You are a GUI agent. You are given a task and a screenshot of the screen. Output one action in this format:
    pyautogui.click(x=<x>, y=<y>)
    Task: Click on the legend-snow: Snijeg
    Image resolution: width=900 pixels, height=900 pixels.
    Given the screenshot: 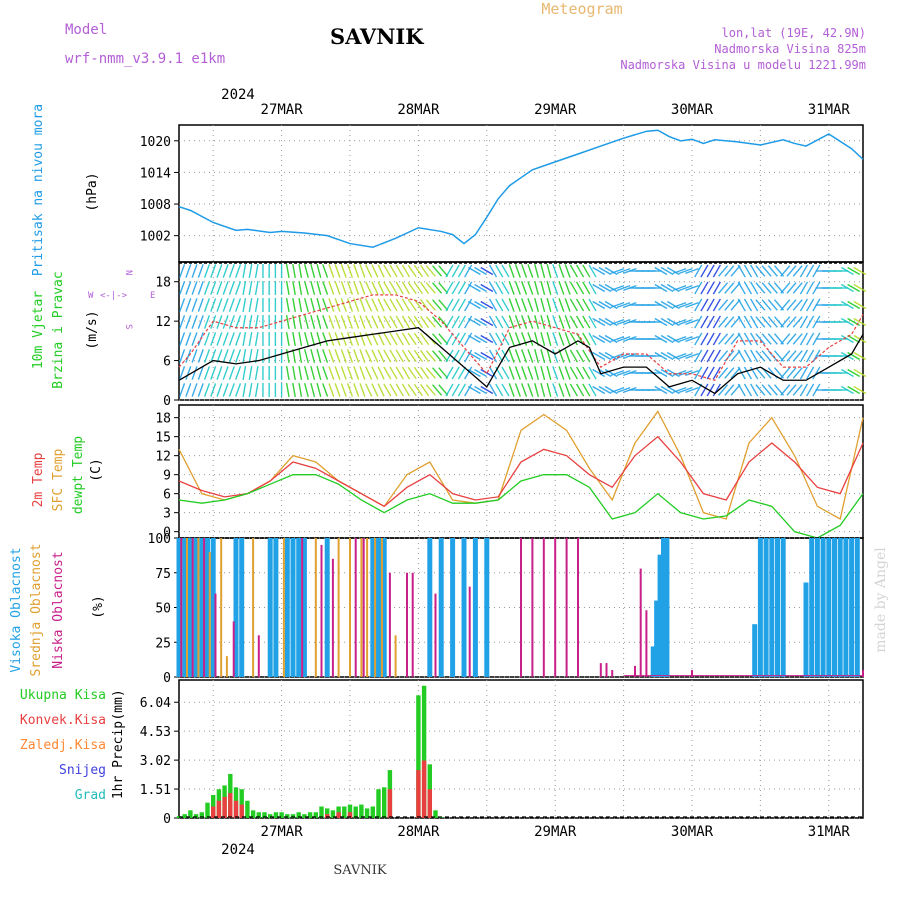 What is the action you would take?
    pyautogui.click(x=82, y=770)
    